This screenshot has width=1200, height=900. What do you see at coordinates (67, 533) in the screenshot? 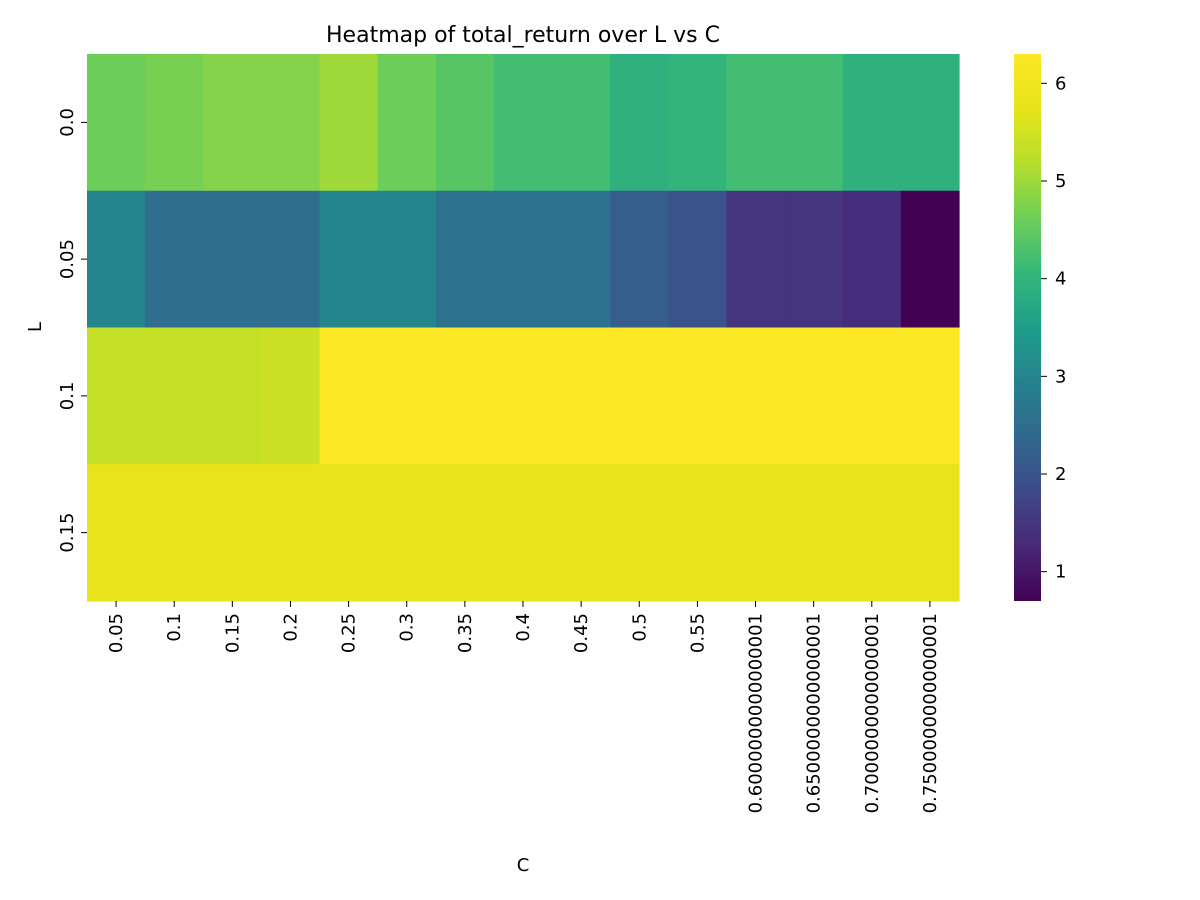
I see `y-tick-label: 0.15` at bounding box center [67, 533].